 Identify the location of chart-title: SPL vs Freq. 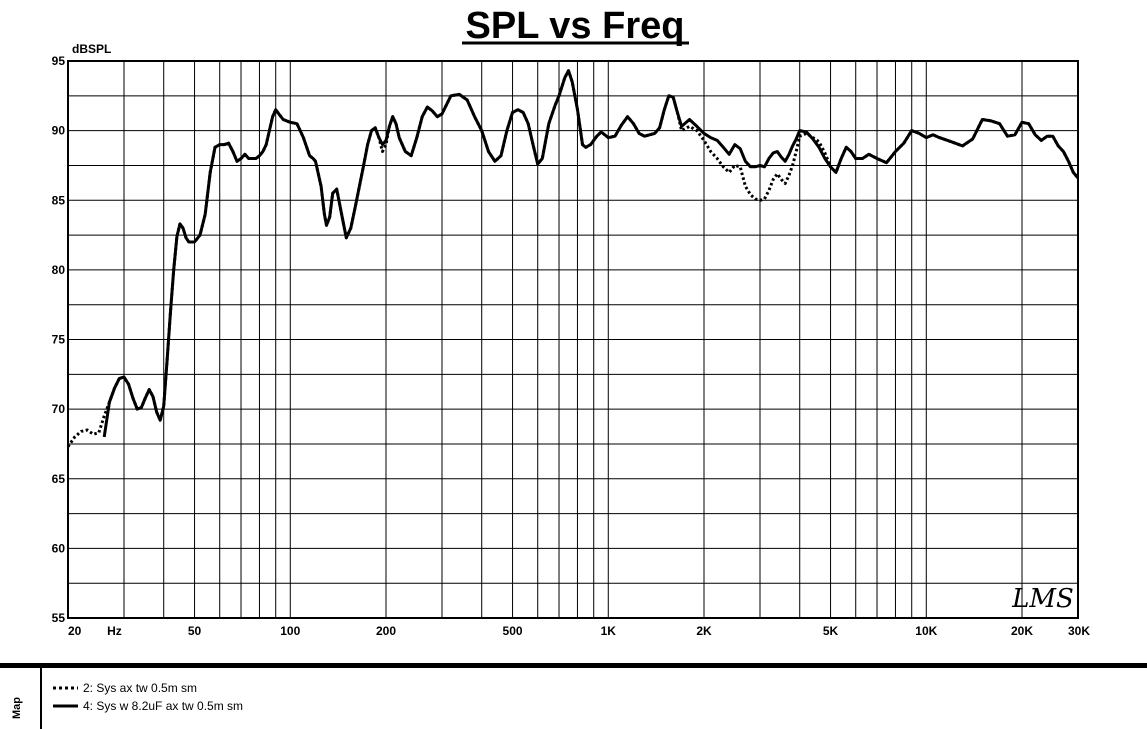
(575, 26).